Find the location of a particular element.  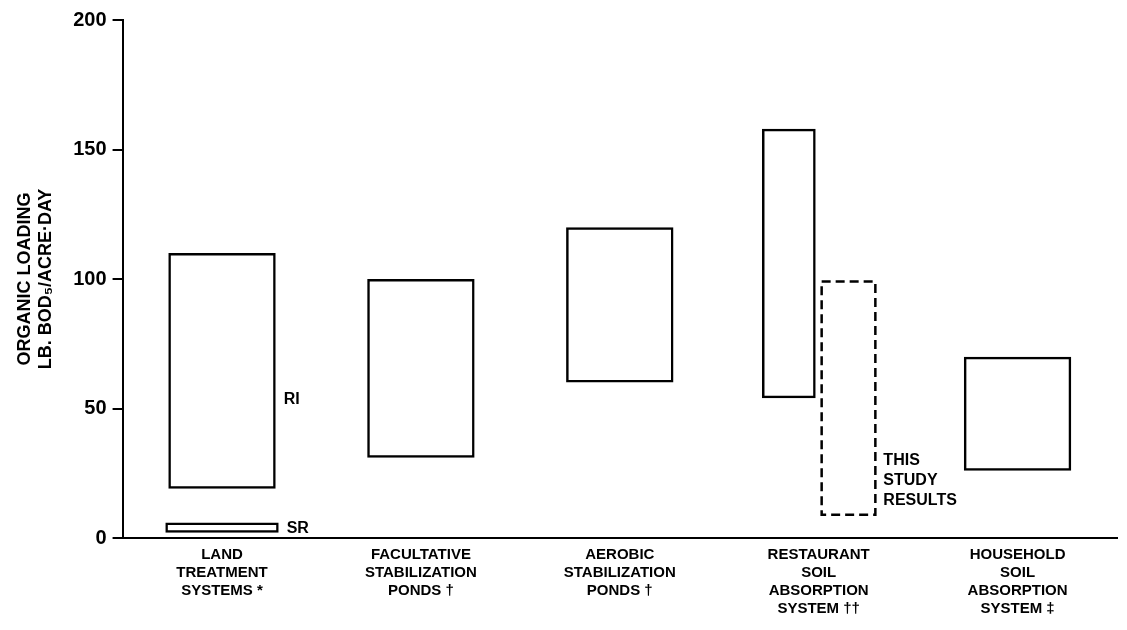

y-tick-label: 200 is located at coordinates (90, 18).